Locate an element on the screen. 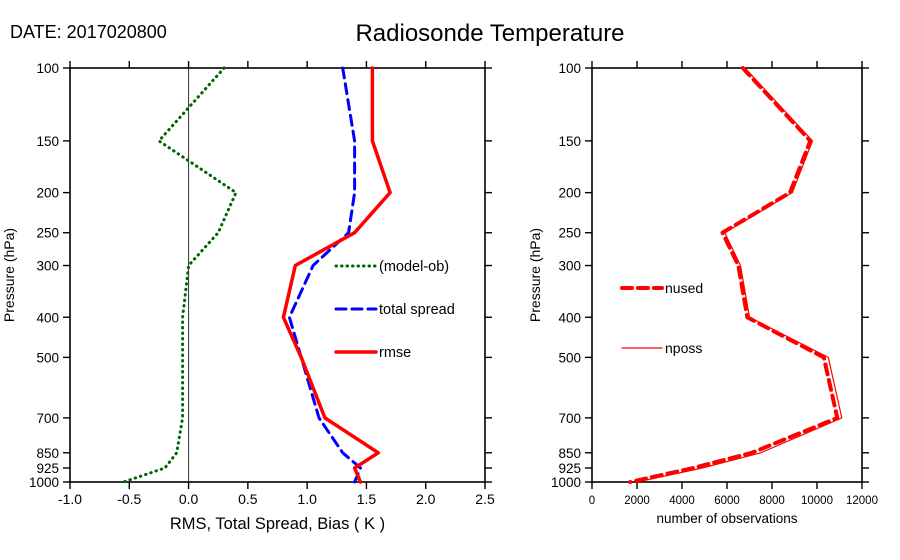  x-tick-label: 4000 is located at coordinates (682, 501).